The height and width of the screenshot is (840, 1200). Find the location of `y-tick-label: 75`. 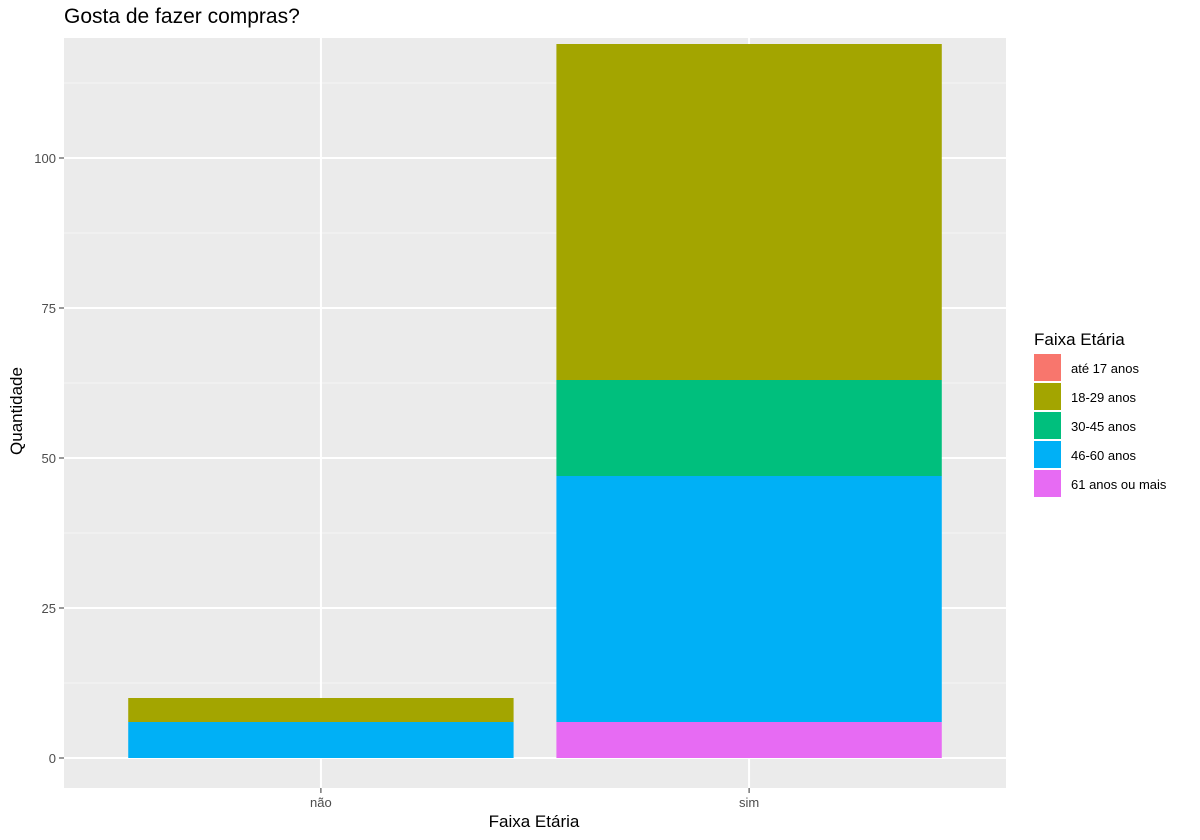

y-tick-label: 75 is located at coordinates (49, 308).